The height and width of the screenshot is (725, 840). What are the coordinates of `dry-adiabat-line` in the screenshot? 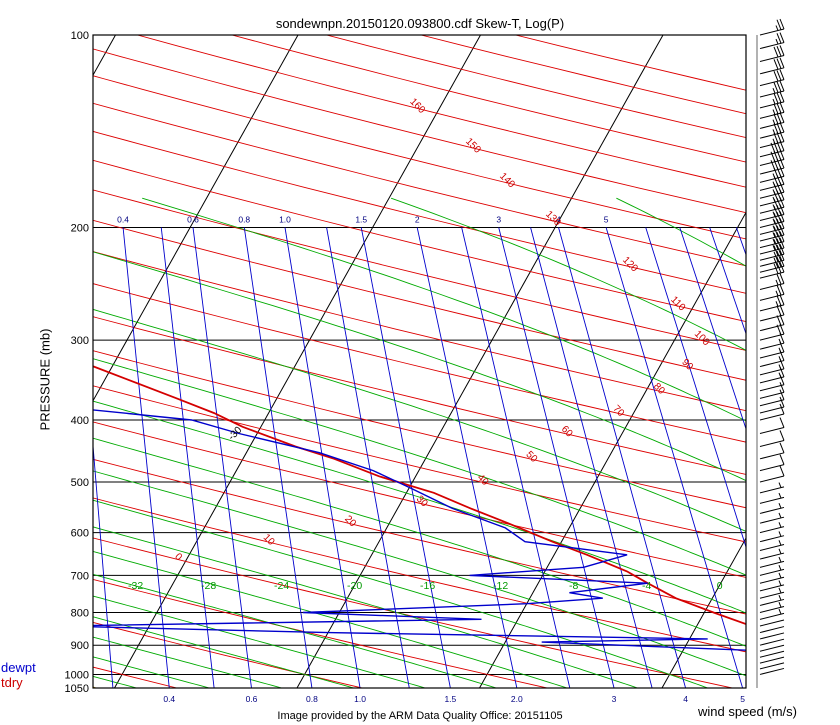 It's located at (488, 99).